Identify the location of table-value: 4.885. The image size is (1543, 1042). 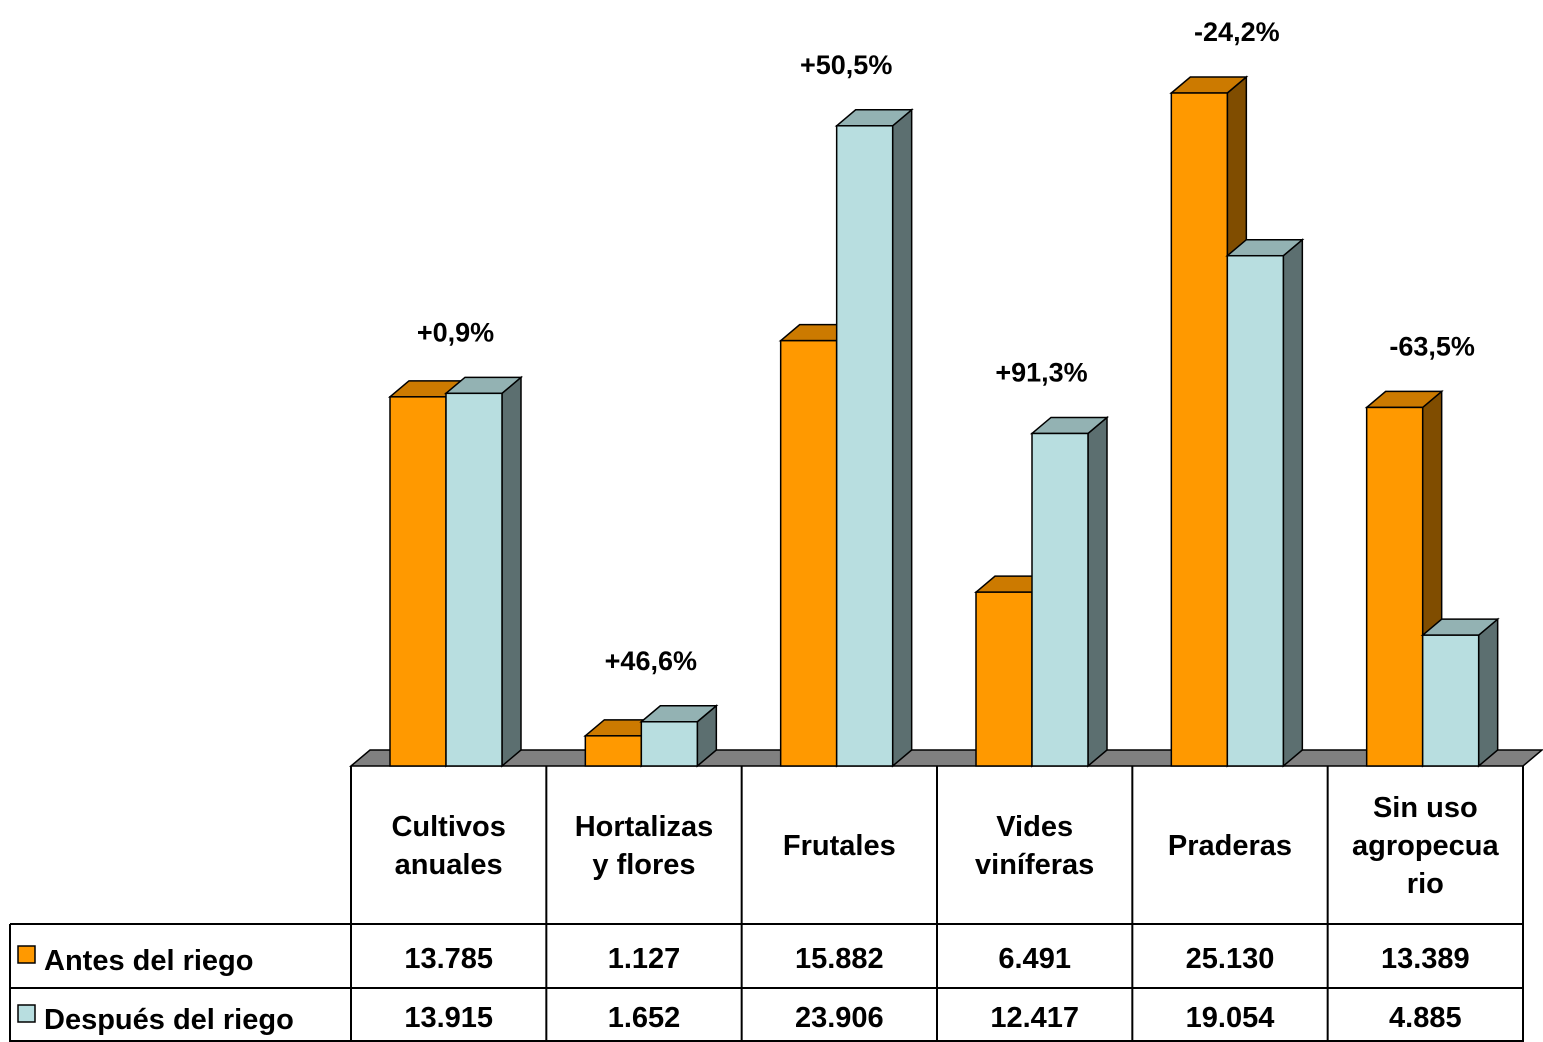
(1425, 1018).